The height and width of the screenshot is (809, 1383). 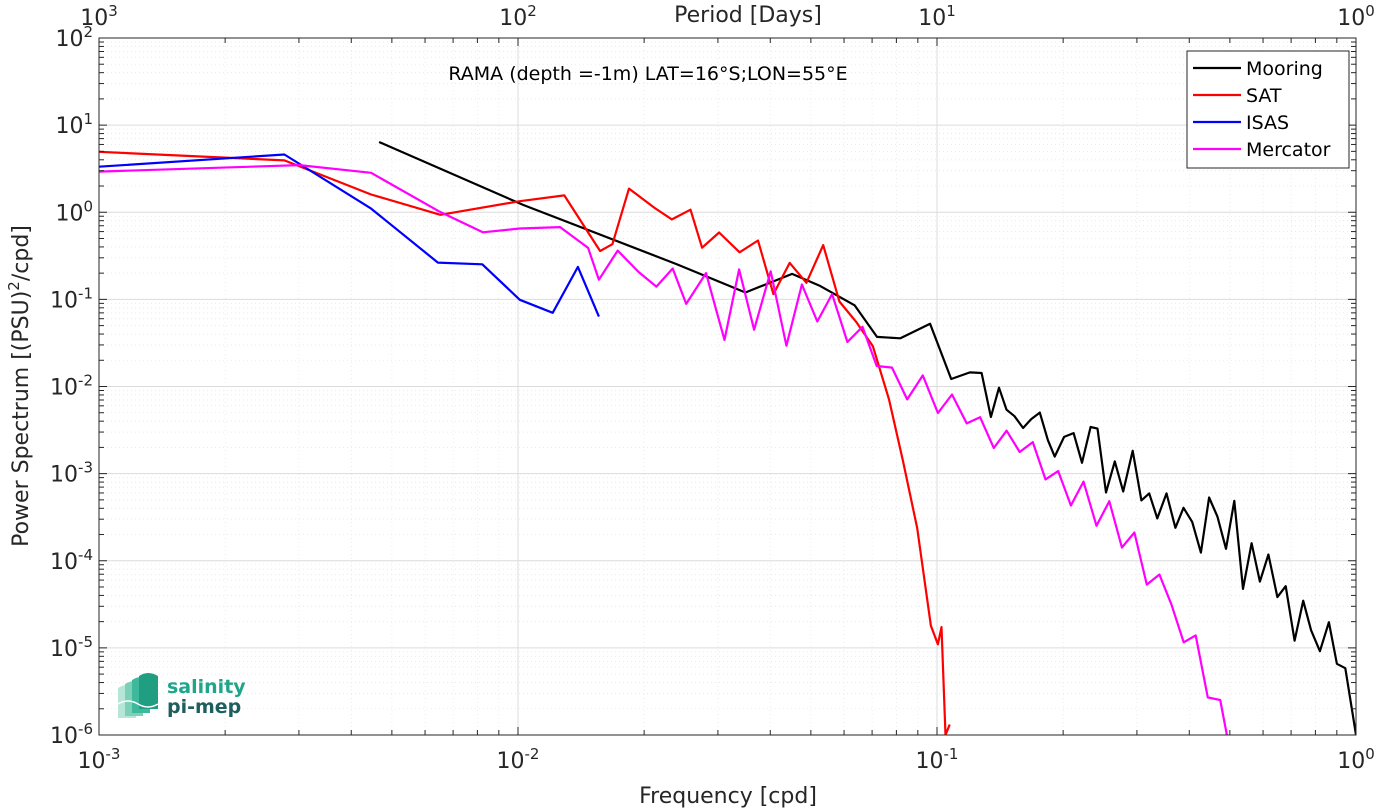 What do you see at coordinates (532, 11) in the screenshot?
I see `top-tick-label-exponent: 2` at bounding box center [532, 11].